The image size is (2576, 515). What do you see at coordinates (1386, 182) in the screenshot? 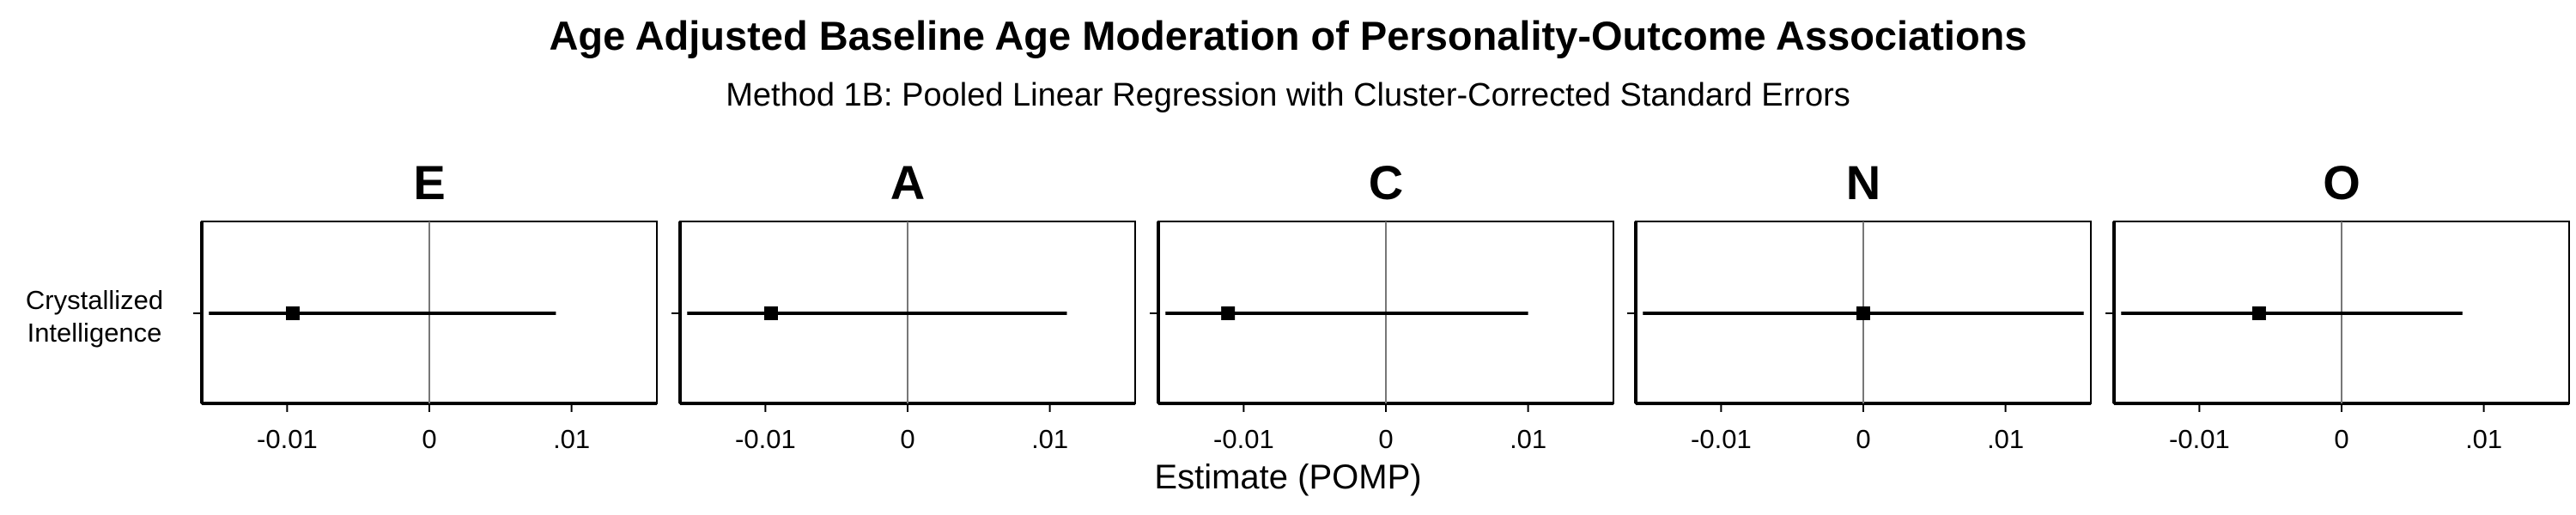
I see `facet-title: C` at bounding box center [1386, 182].